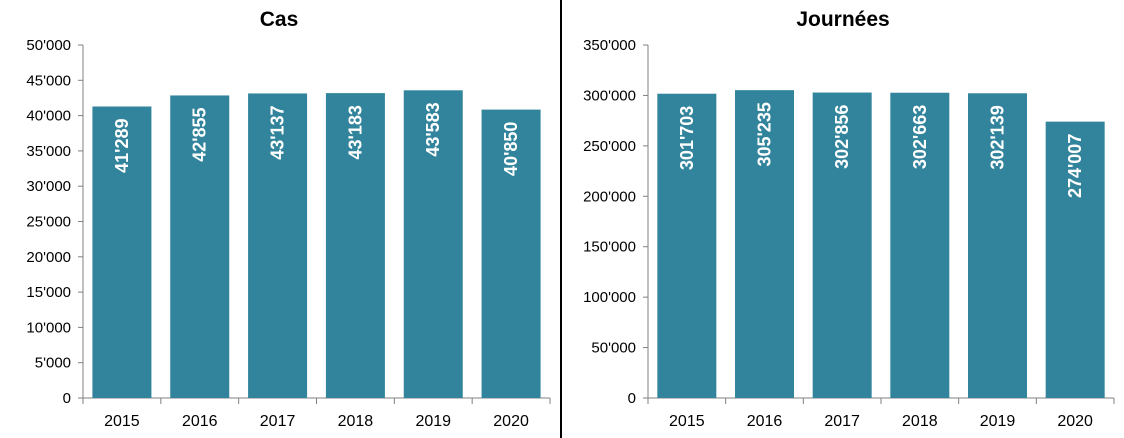 The height and width of the screenshot is (438, 1124). I want to click on y-tick-label: 150'000, so click(609, 247).